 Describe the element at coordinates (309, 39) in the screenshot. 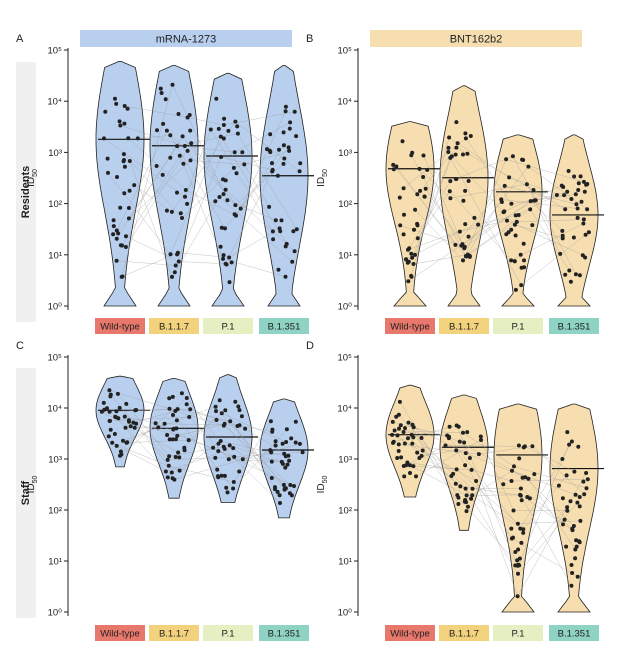

I see `panel-letter: B` at that location.